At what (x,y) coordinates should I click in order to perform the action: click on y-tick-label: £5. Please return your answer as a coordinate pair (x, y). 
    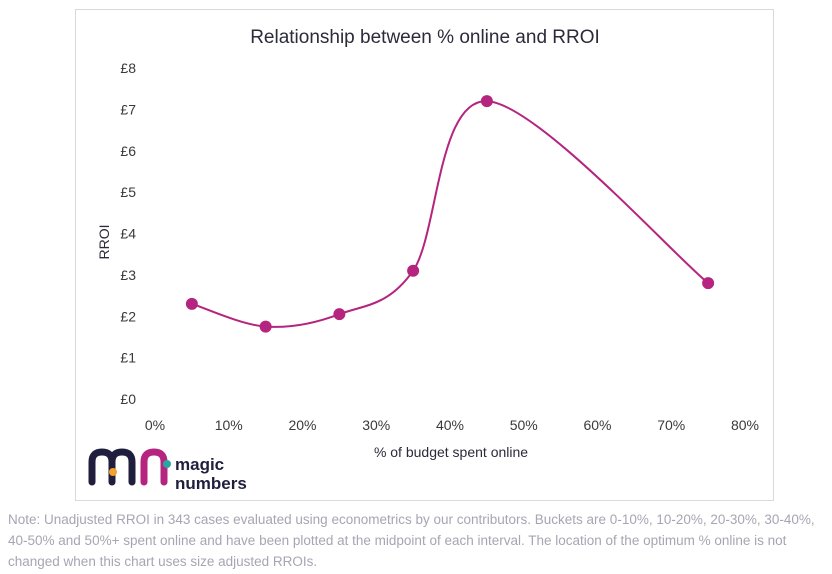
    Looking at the image, I should click on (128, 192).